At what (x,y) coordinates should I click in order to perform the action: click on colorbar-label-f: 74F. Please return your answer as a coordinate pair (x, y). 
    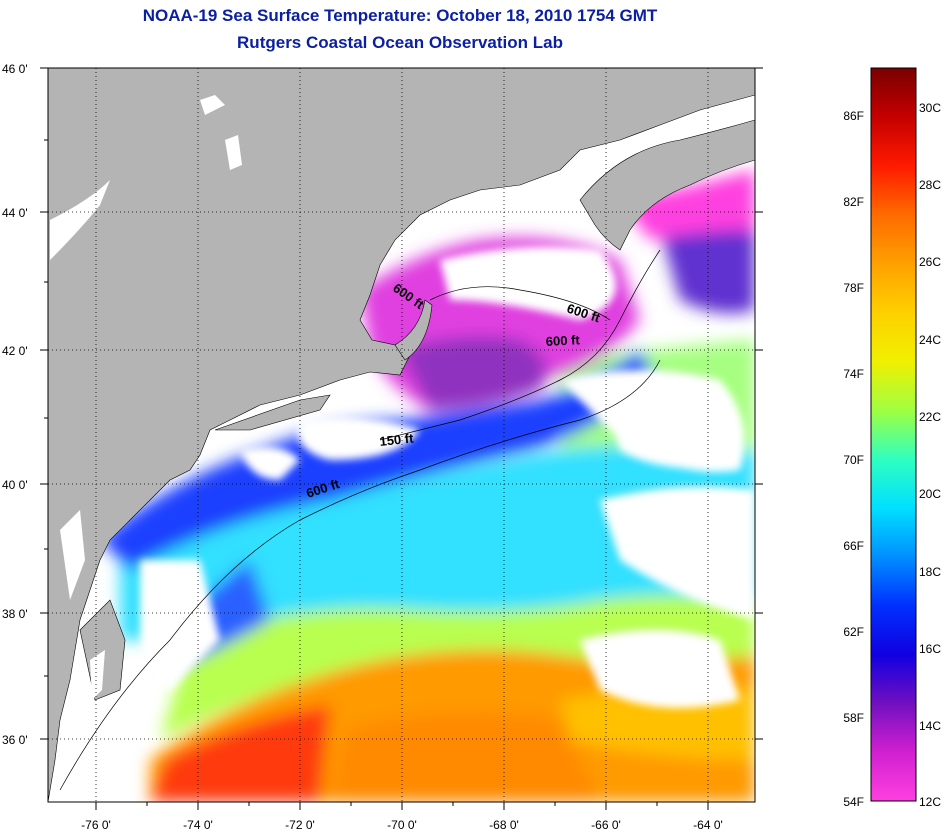
    Looking at the image, I should click on (853, 374).